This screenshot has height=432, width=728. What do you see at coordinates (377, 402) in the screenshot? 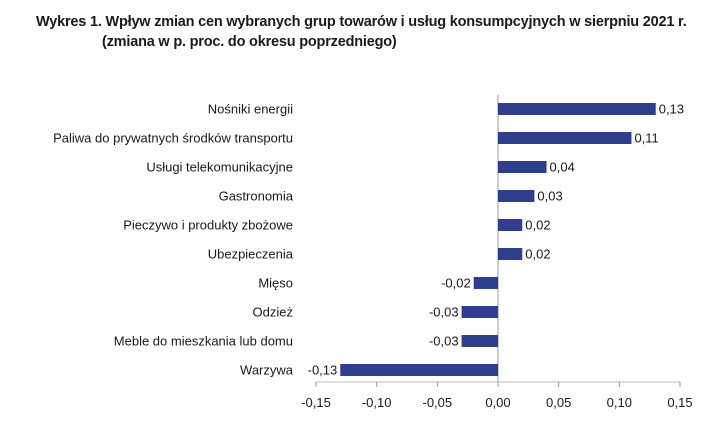
I see `x-tick-label: -0,10` at bounding box center [377, 402].